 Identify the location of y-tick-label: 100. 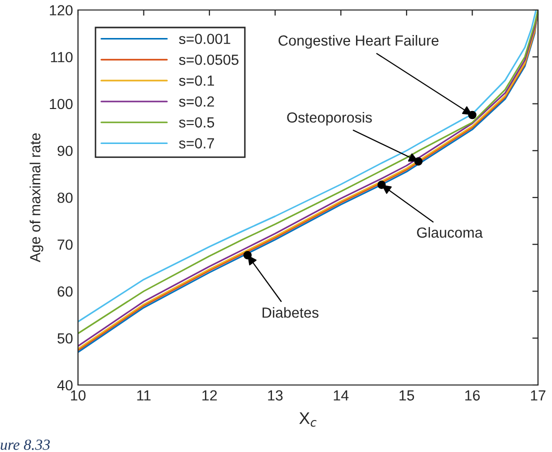
(61, 104).